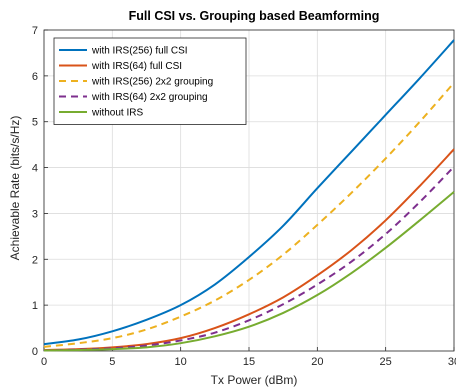  I want to click on x-tick-label: 20, so click(317, 362).